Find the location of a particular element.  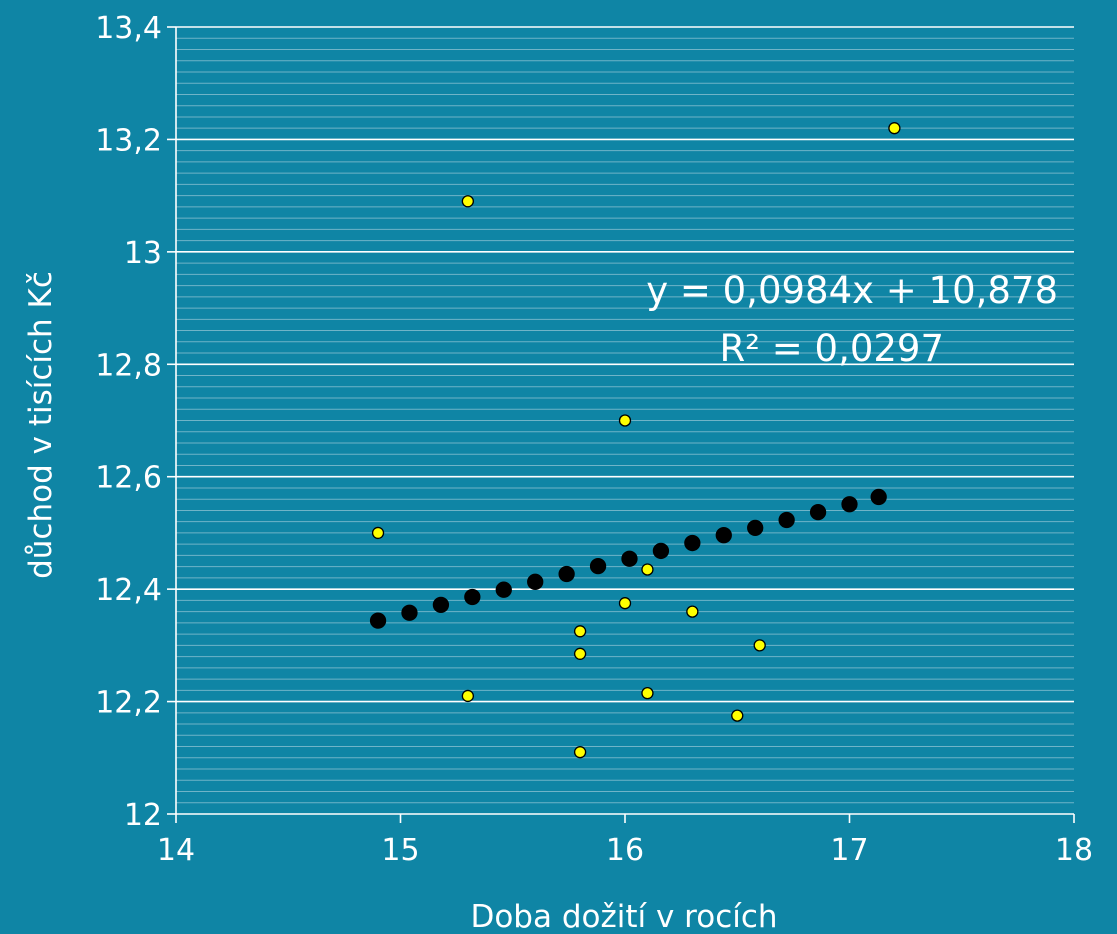

trendline-equation: y = 0,0984x + 10,878 is located at coordinates (852, 290).